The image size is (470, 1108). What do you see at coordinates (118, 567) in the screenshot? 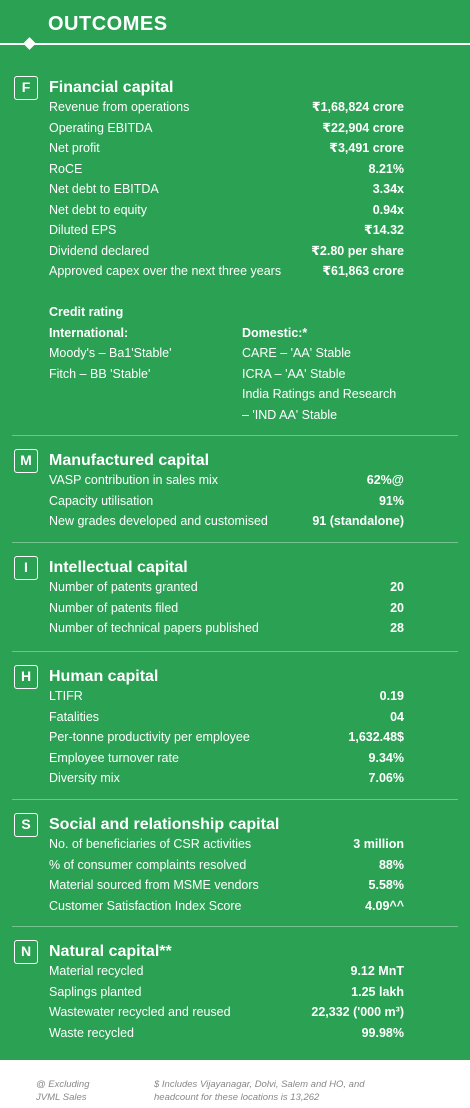
I see `section-heading: Intellectual capital` at bounding box center [118, 567].